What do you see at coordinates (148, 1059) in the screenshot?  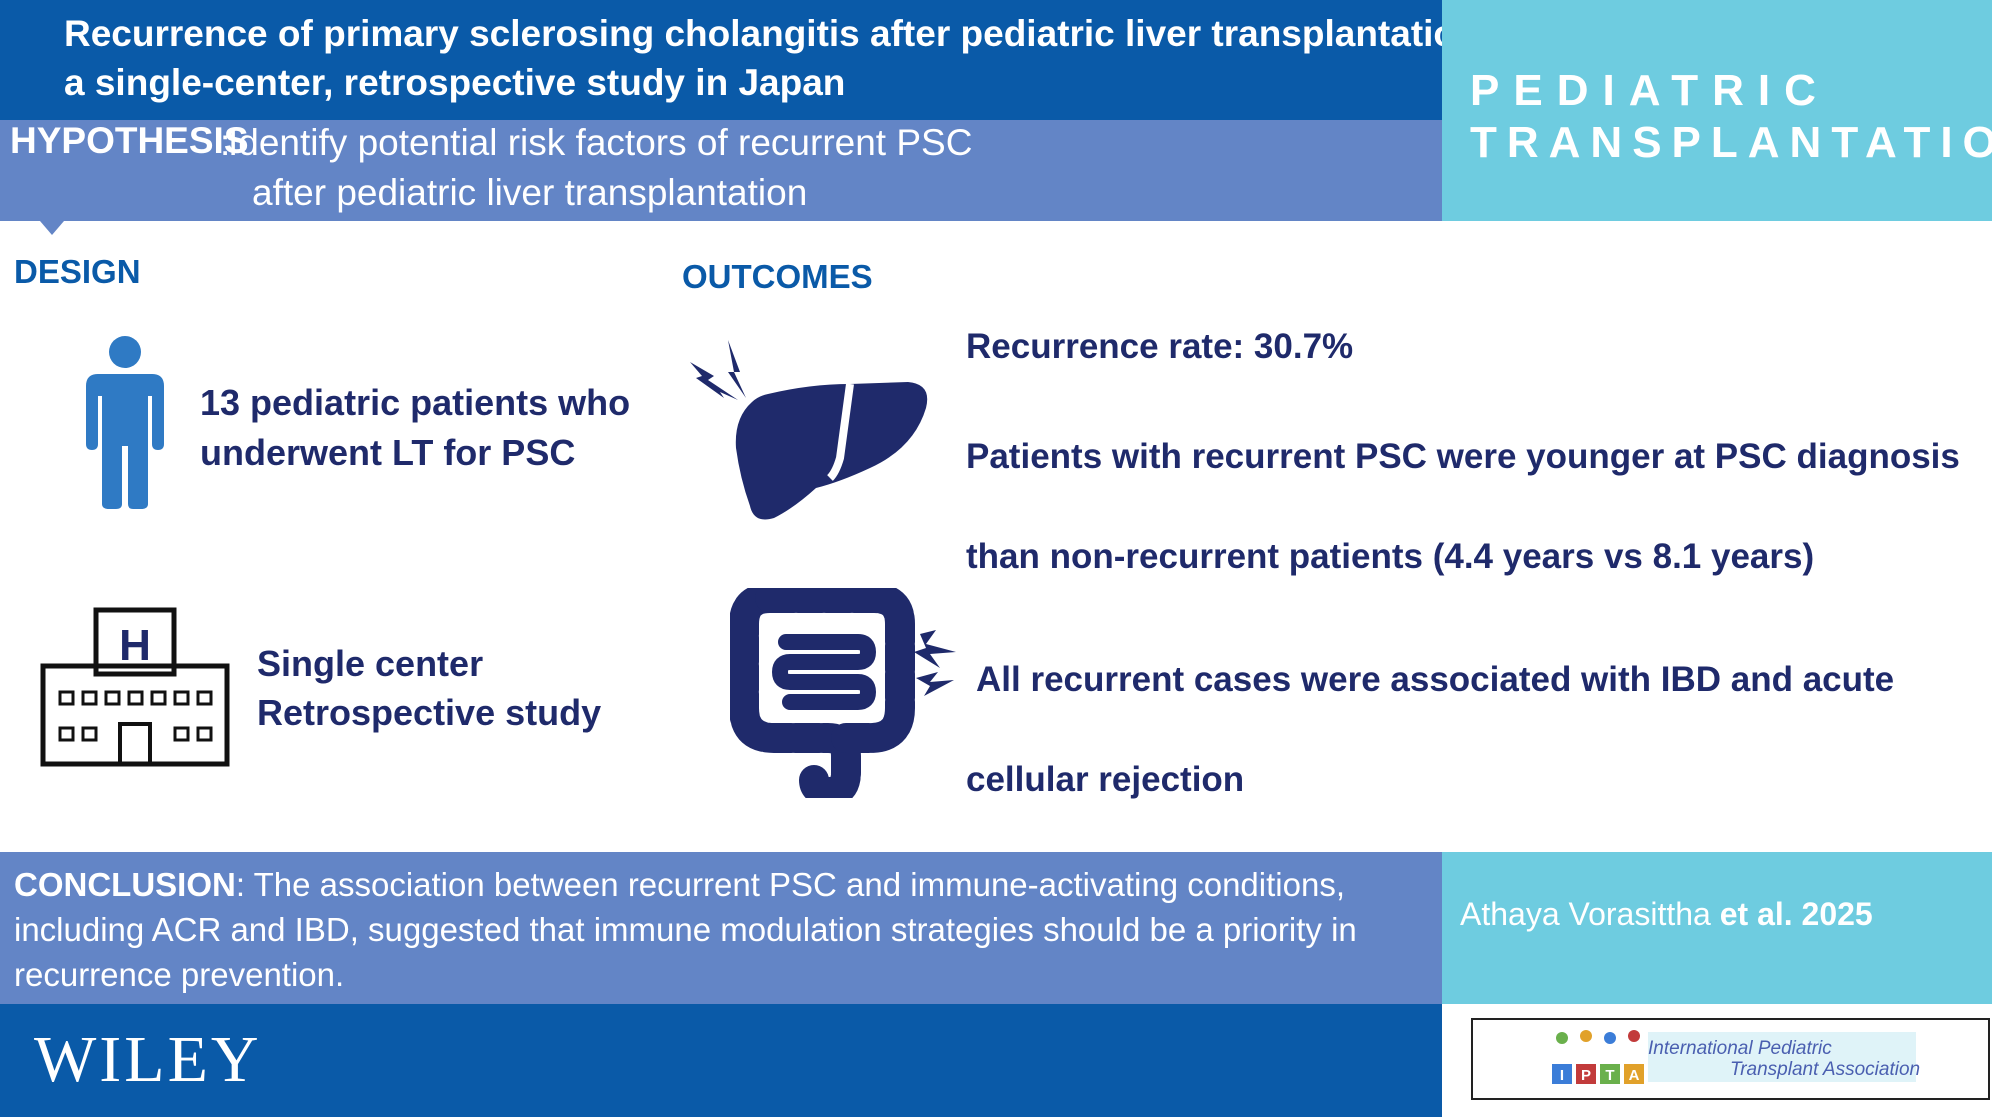 I see `wiley-logo: WILEY` at bounding box center [148, 1059].